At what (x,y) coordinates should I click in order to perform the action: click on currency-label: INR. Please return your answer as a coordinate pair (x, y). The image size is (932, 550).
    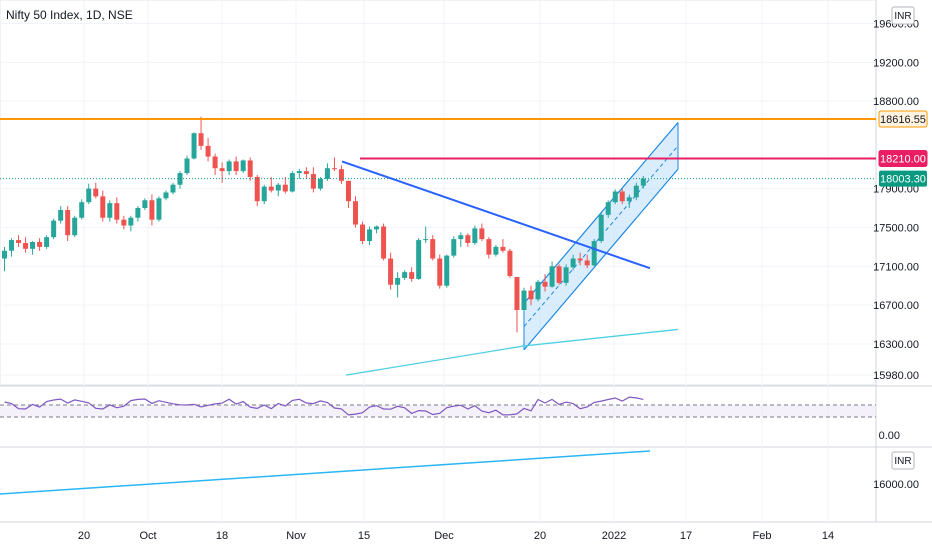
    Looking at the image, I should click on (902, 16).